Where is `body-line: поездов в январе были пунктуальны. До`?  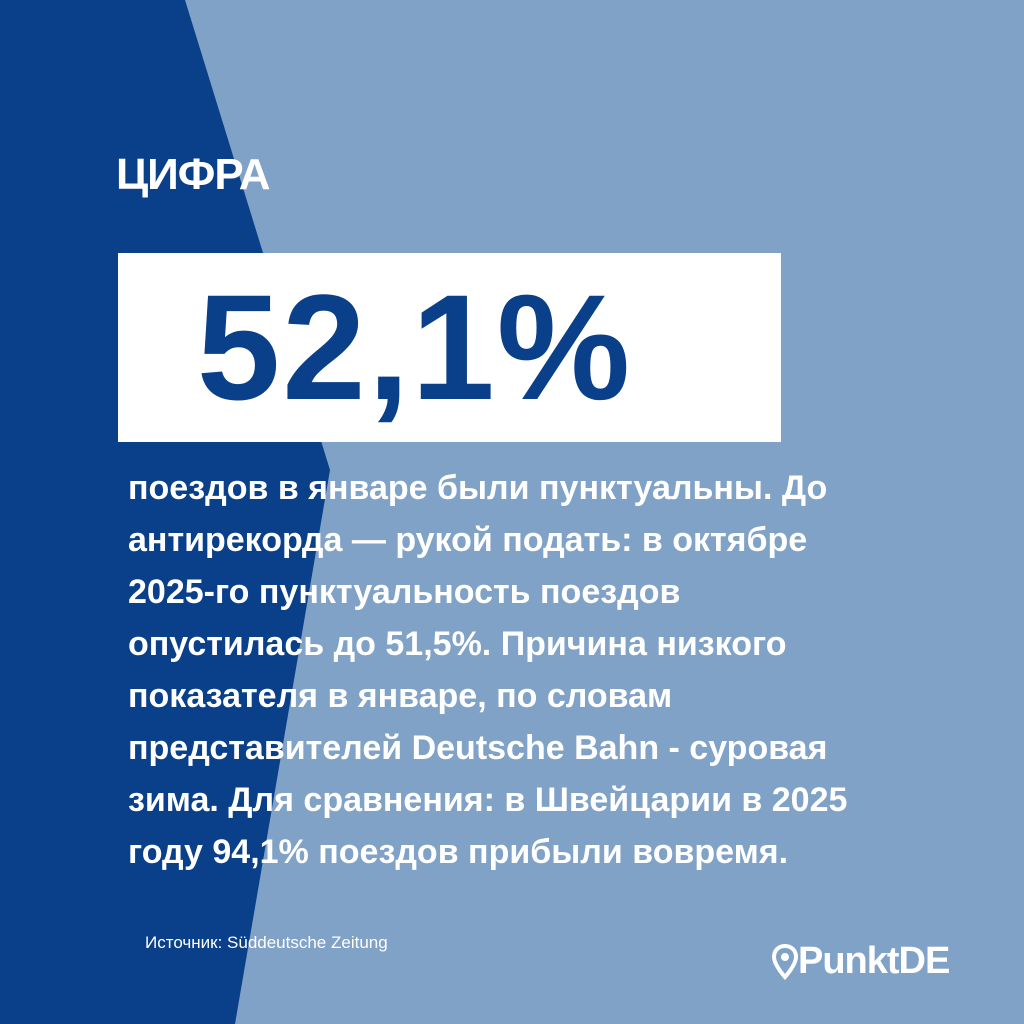 body-line: поездов в январе были пунктуальны. До is located at coordinates (478, 488).